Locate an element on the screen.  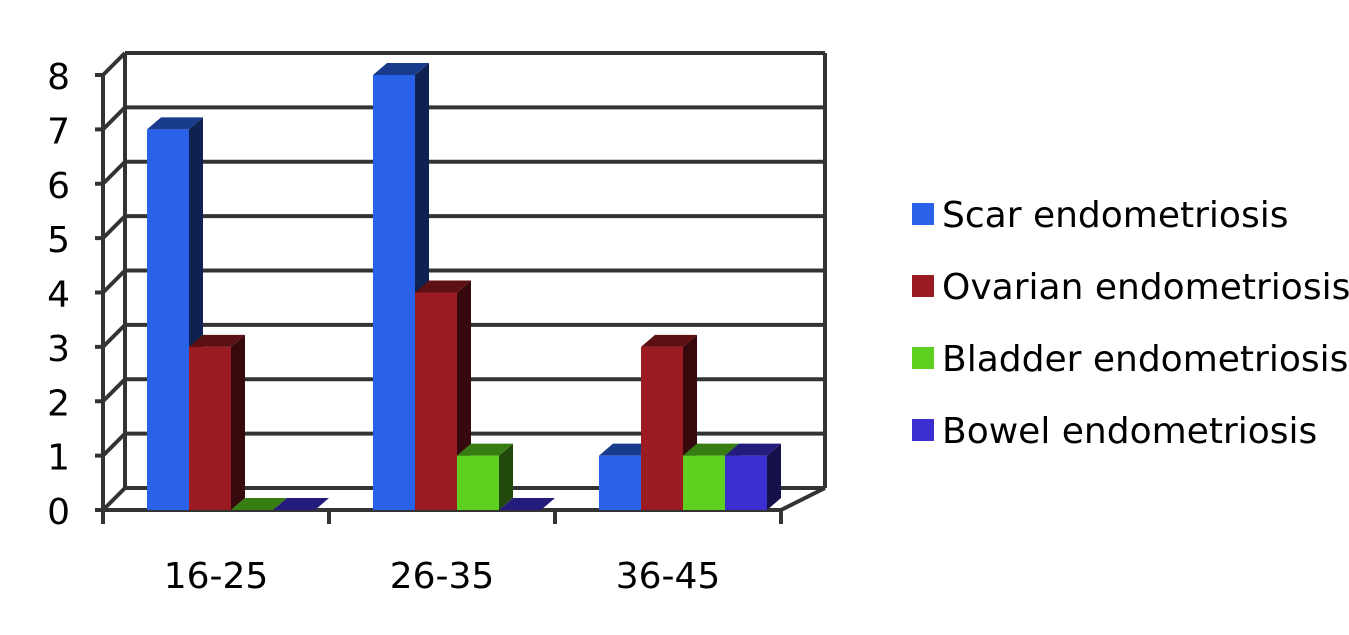
legend-label: Bowel endometriosis is located at coordinates (1129, 431).